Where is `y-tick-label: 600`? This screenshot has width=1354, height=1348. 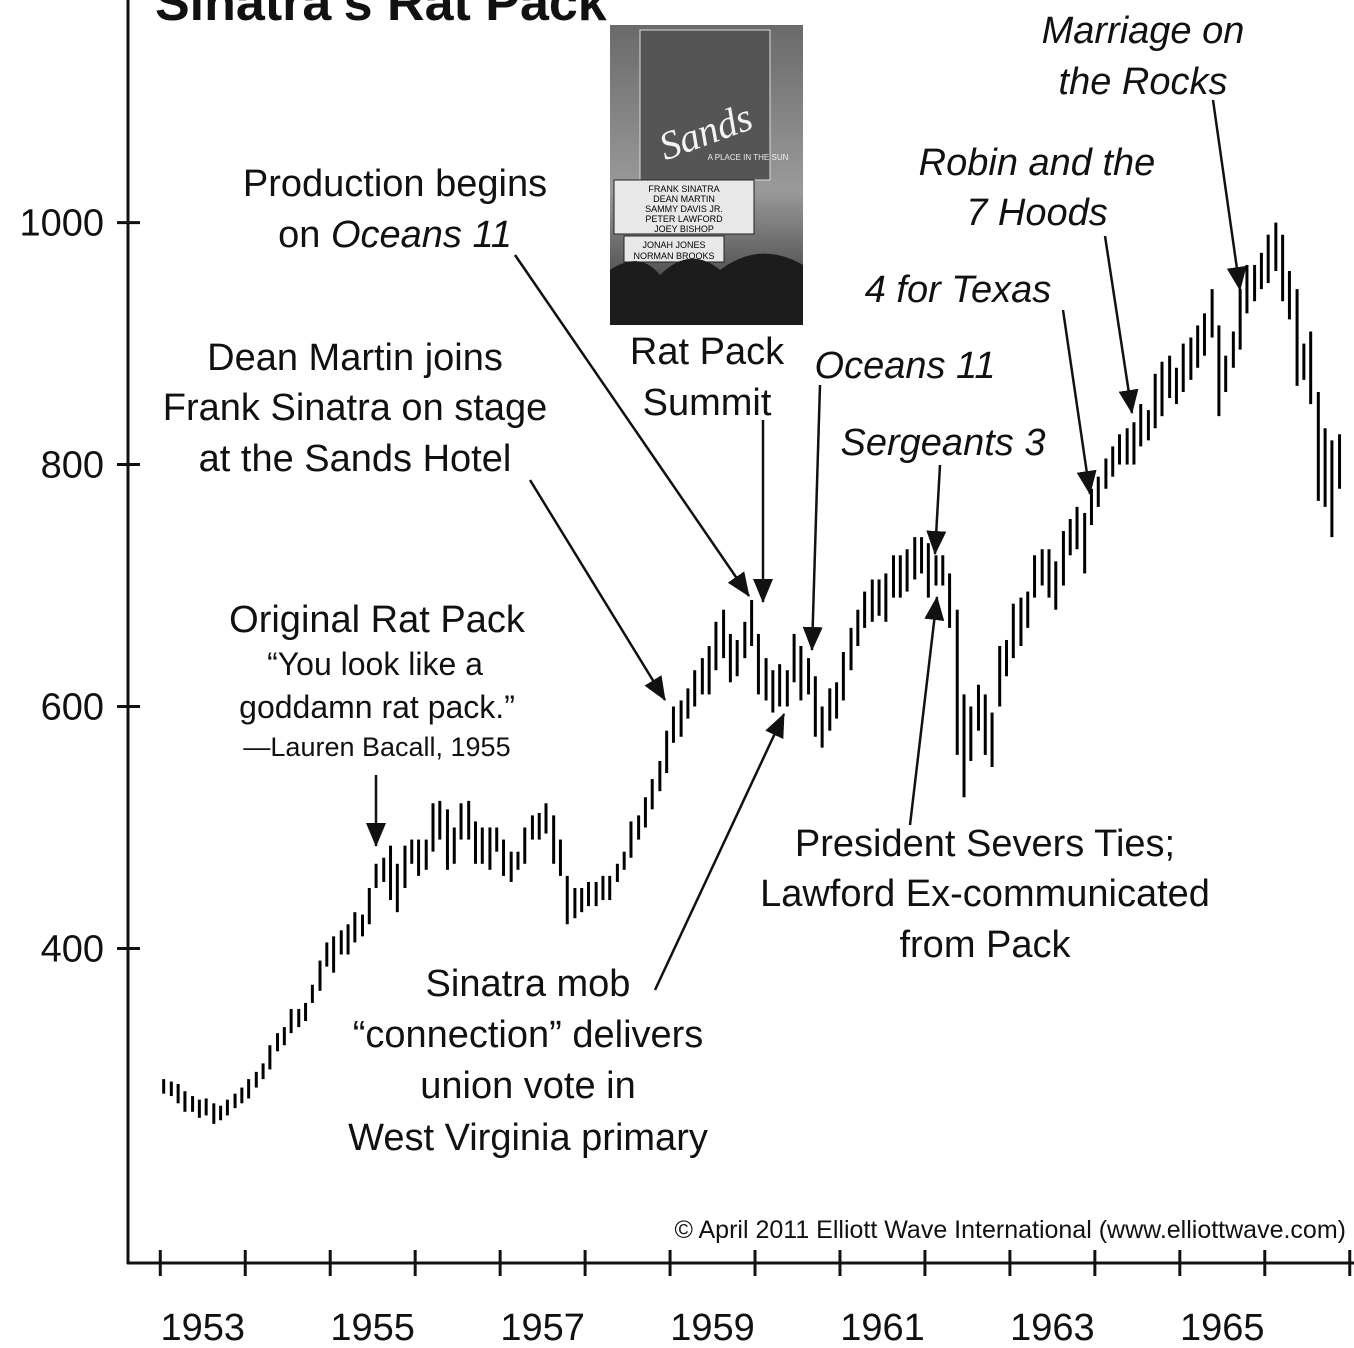 y-tick-label: 600 is located at coordinates (72, 708).